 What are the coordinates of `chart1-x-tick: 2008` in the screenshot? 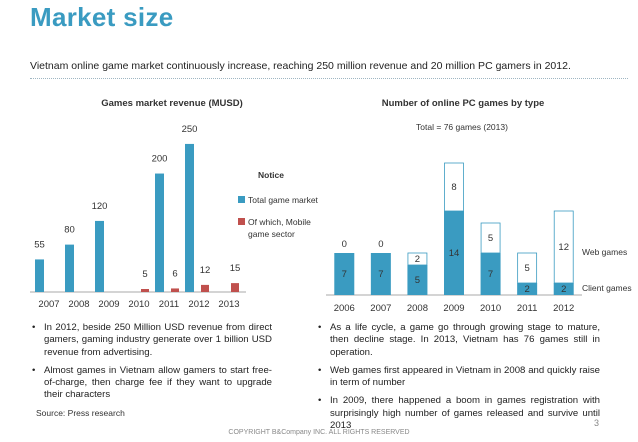 It's located at (78, 304).